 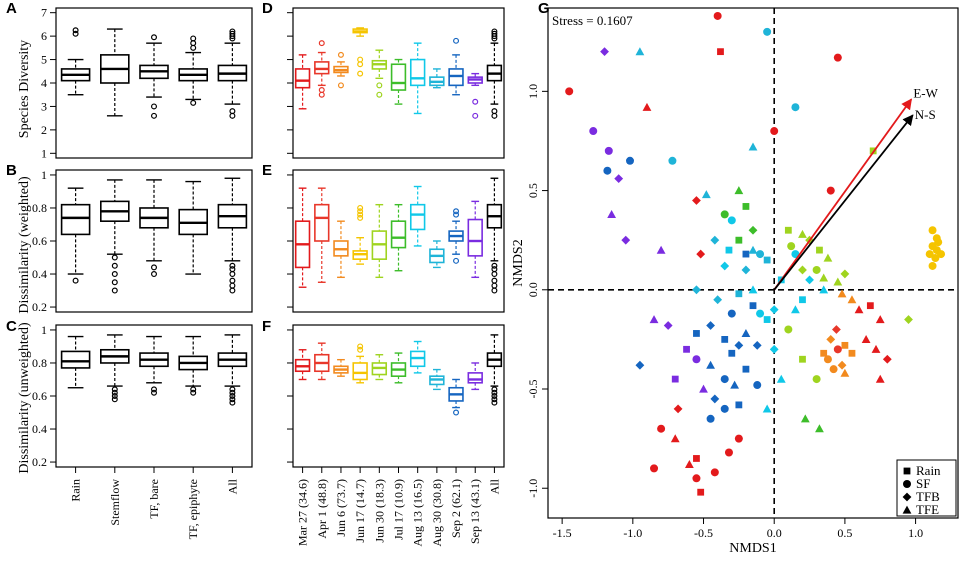 What do you see at coordinates (142, 241) in the screenshot?
I see `chart-b: 0.2 0.4 0.6 0.8 1` at bounding box center [142, 241].